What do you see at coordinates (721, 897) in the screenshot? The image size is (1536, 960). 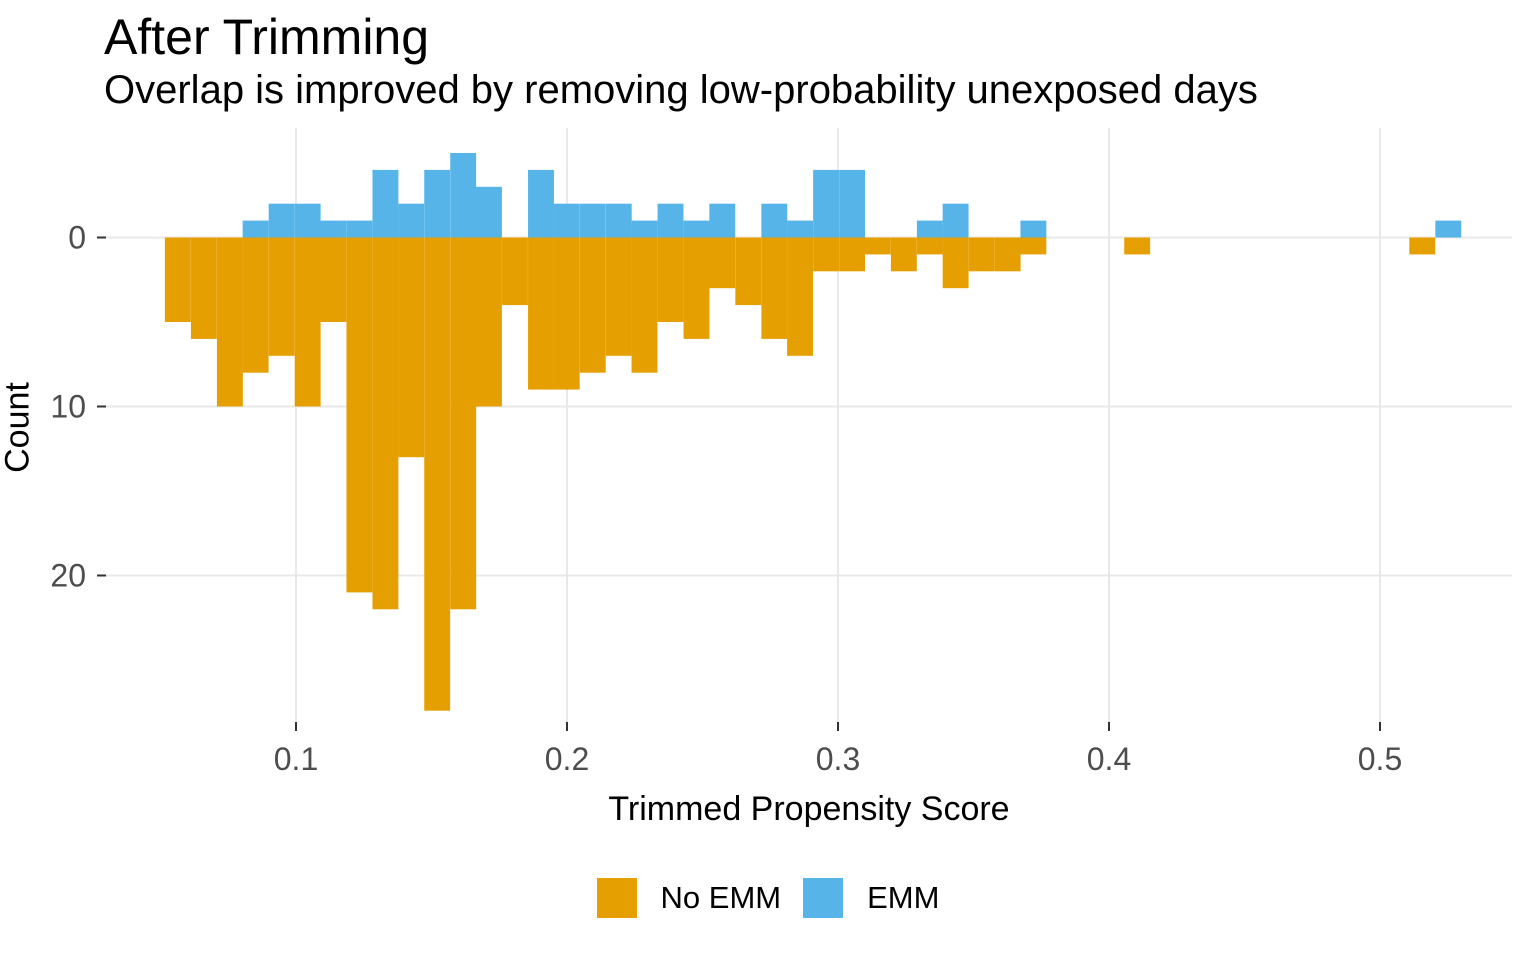 I see `legend-label-no-emm: No EMM` at bounding box center [721, 897].